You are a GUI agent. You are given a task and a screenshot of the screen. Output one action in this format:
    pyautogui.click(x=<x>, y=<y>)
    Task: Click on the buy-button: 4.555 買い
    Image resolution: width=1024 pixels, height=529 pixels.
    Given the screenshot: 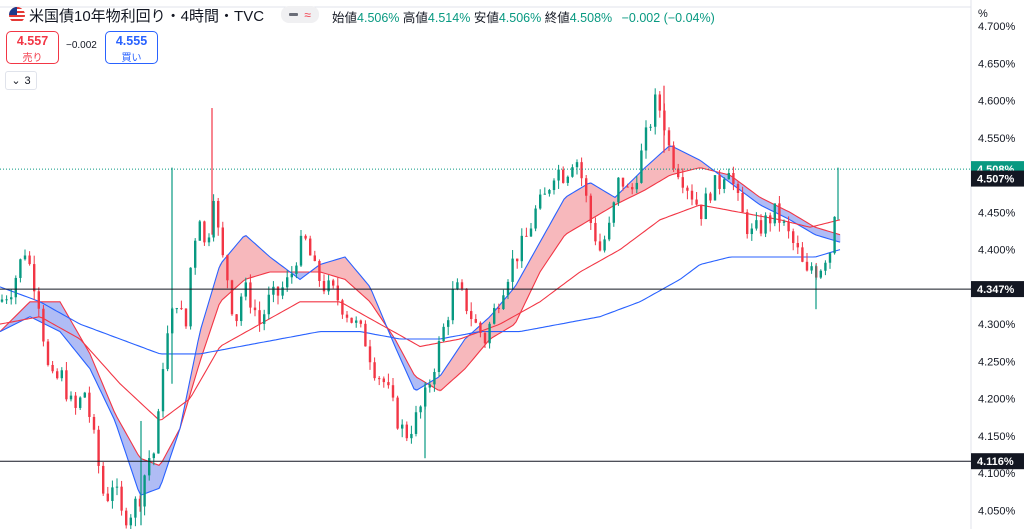 What is the action you would take?
    pyautogui.click(x=131, y=47)
    